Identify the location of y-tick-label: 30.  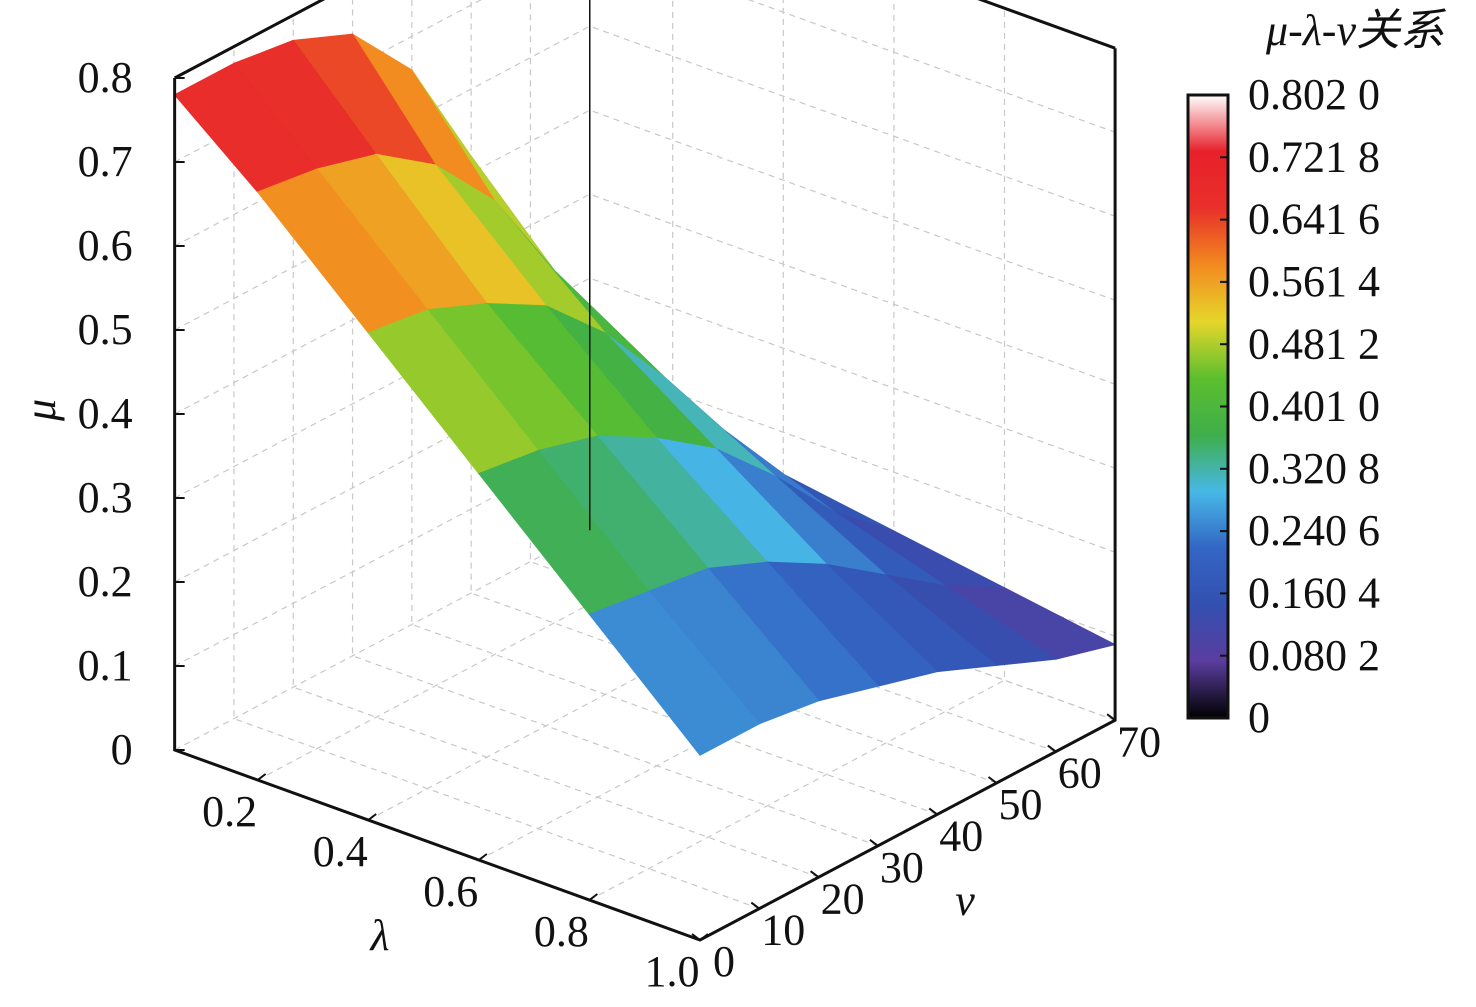
(902, 867).